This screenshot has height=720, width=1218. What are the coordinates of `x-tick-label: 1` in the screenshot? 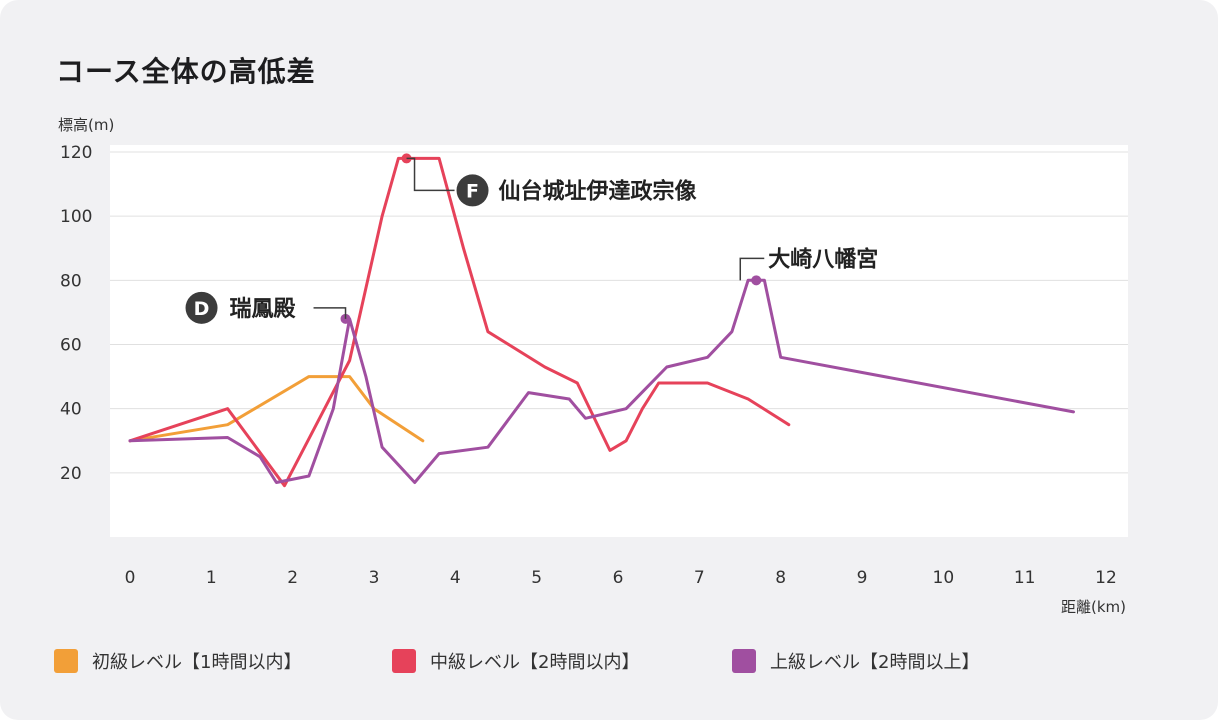 It's located at (211, 578).